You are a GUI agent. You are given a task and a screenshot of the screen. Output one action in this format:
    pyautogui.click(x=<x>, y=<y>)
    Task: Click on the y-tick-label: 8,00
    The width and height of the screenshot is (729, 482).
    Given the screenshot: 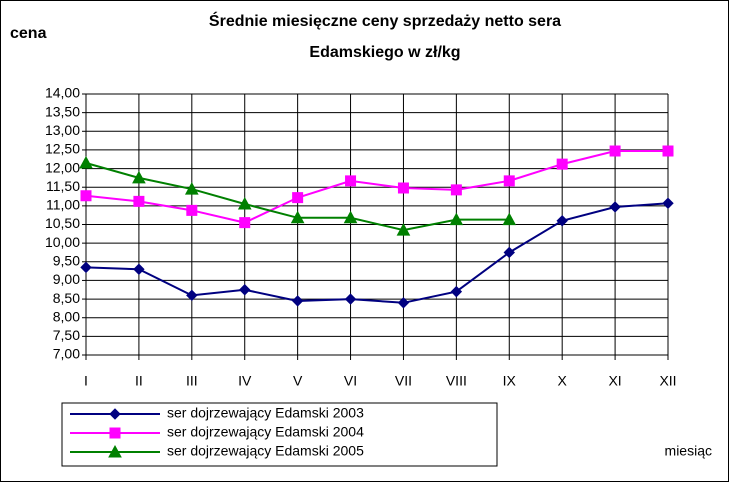 What is the action you would take?
    pyautogui.click(x=66, y=316)
    